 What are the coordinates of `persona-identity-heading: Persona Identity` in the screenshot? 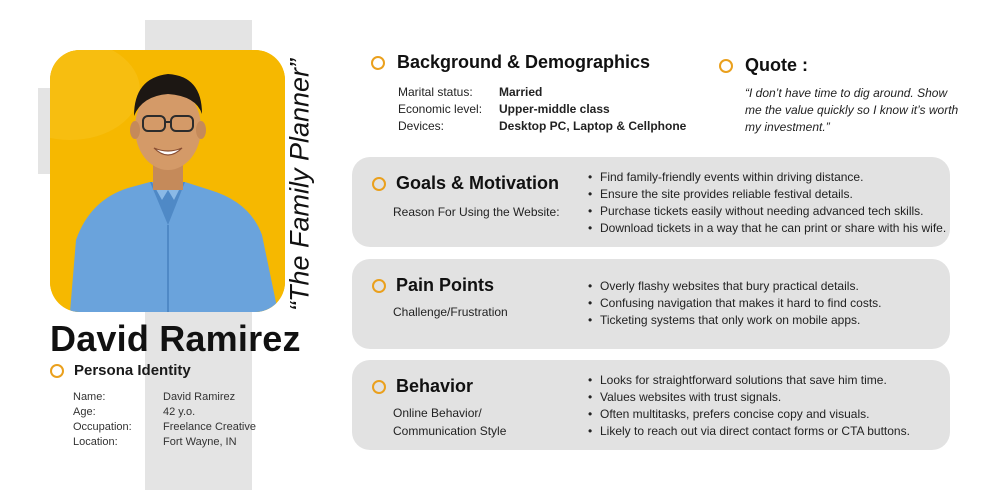 It's located at (120, 370).